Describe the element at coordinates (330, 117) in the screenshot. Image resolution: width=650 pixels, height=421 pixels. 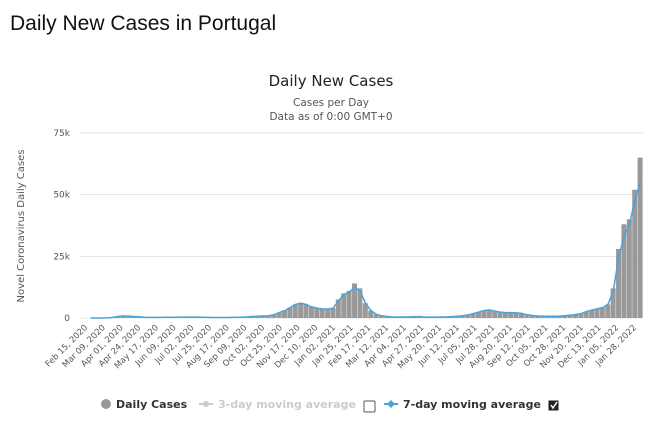
I see `chart-subtitle-2: Data as of 0:00 GMT+0` at that location.